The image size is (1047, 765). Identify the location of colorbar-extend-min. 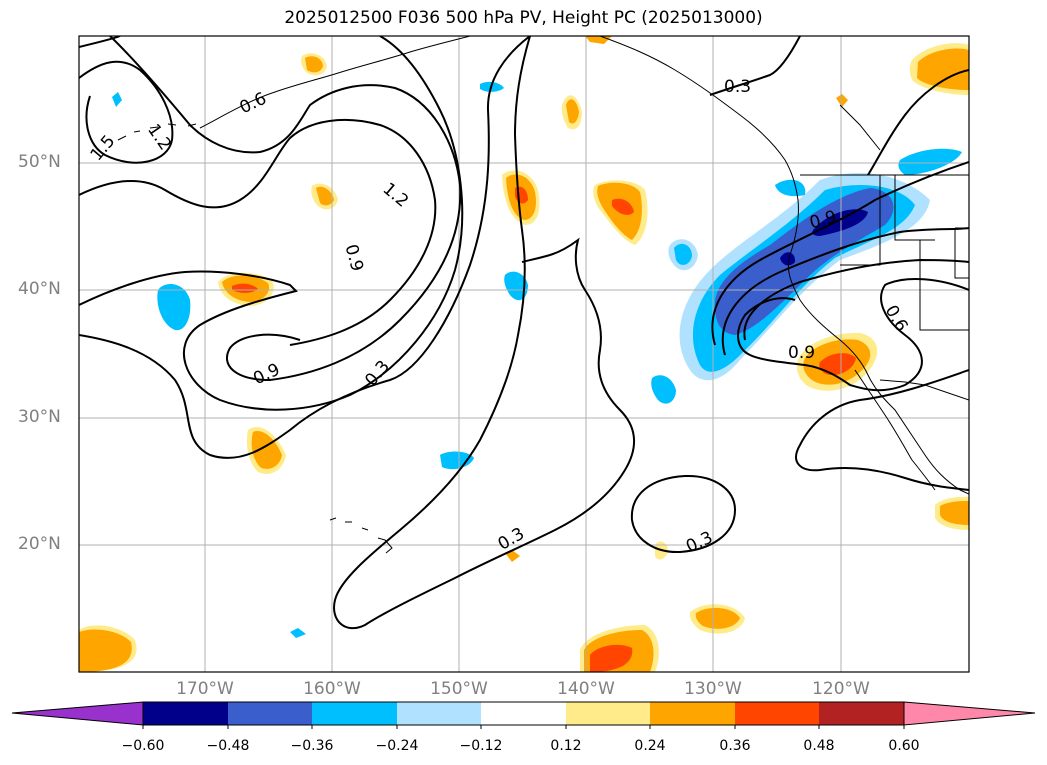
(77, 713).